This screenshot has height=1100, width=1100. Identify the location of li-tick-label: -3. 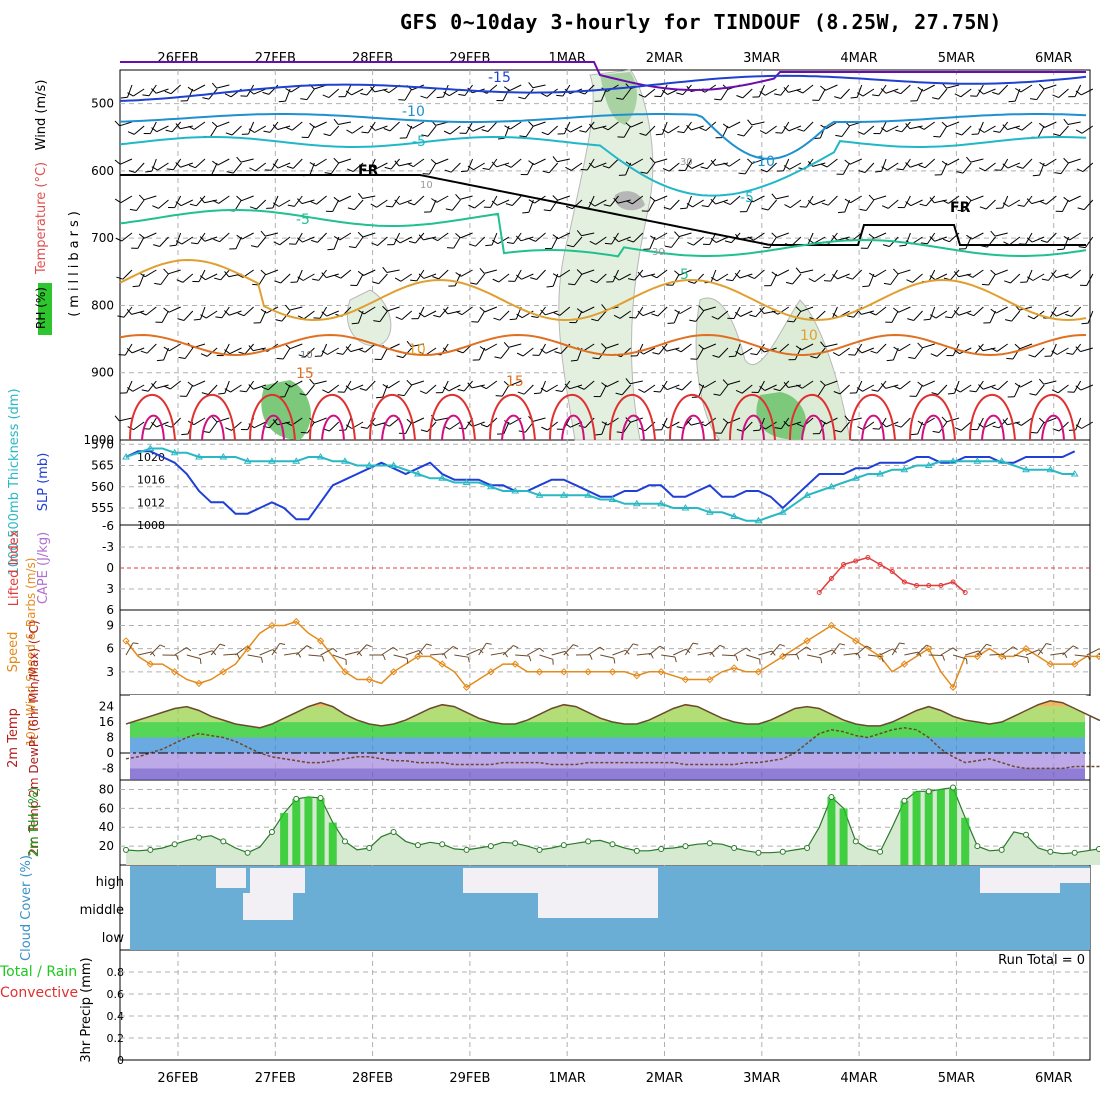
(108, 547).